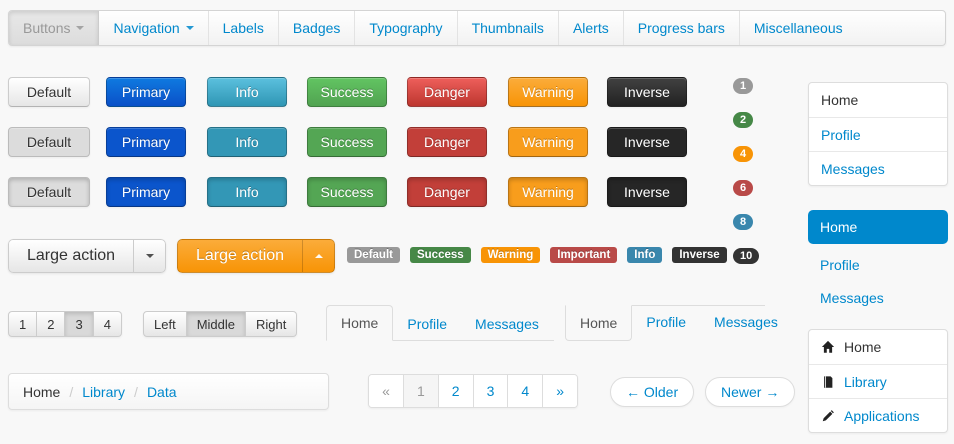 Image resolution: width=954 pixels, height=444 pixels. Describe the element at coordinates (852, 298) in the screenshot. I see `pill-messages: Messages` at that location.